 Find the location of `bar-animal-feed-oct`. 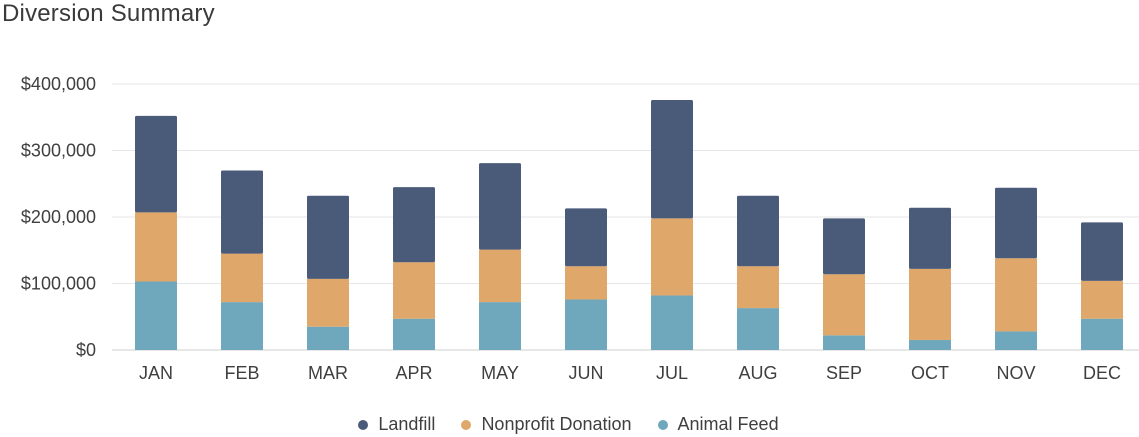

bar-animal-feed-oct is located at coordinates (930, 345).